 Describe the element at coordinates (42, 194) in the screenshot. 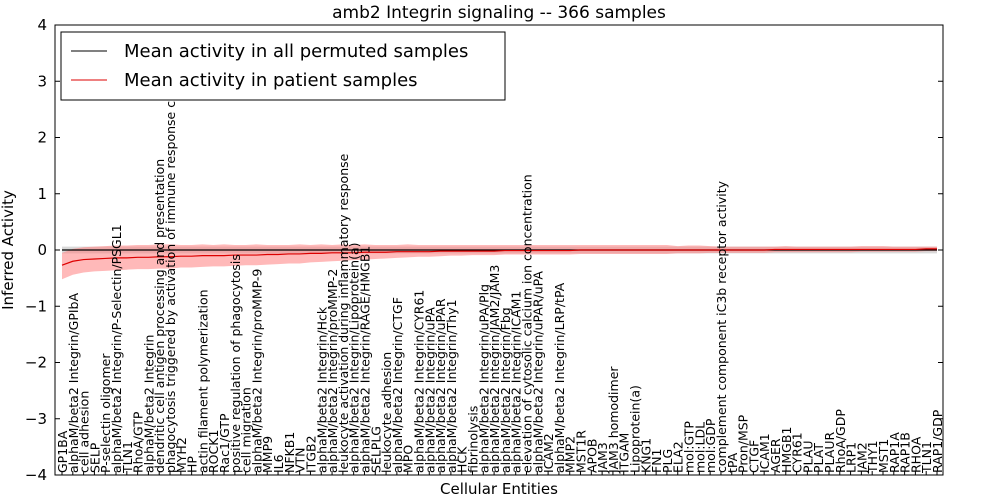

I see `y-tick-label: 1` at that location.